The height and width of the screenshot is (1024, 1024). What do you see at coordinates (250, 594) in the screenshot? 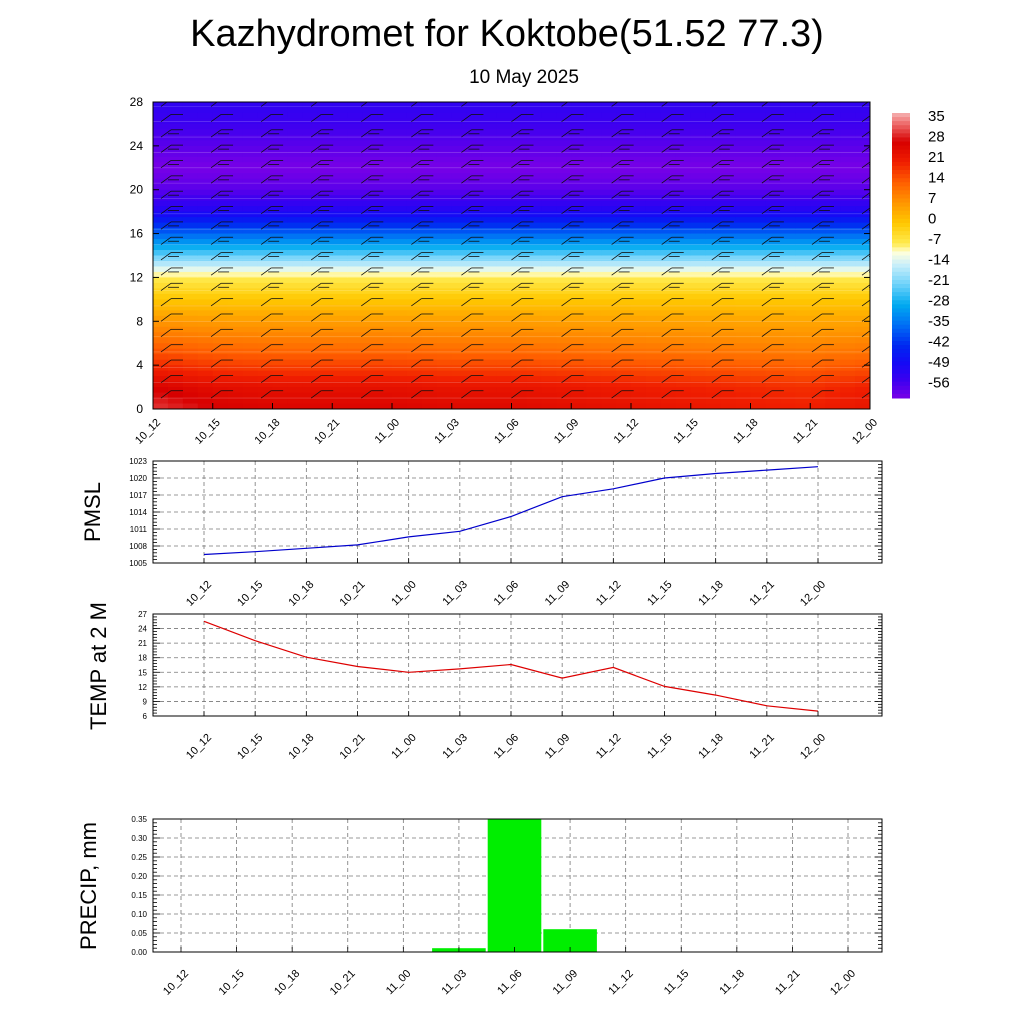
I see `x-tick-label: 10_15` at bounding box center [250, 594].